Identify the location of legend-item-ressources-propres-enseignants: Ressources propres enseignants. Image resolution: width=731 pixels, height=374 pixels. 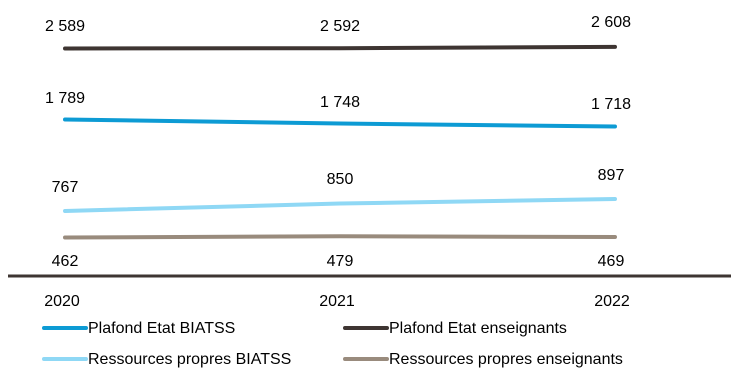
(483, 359).